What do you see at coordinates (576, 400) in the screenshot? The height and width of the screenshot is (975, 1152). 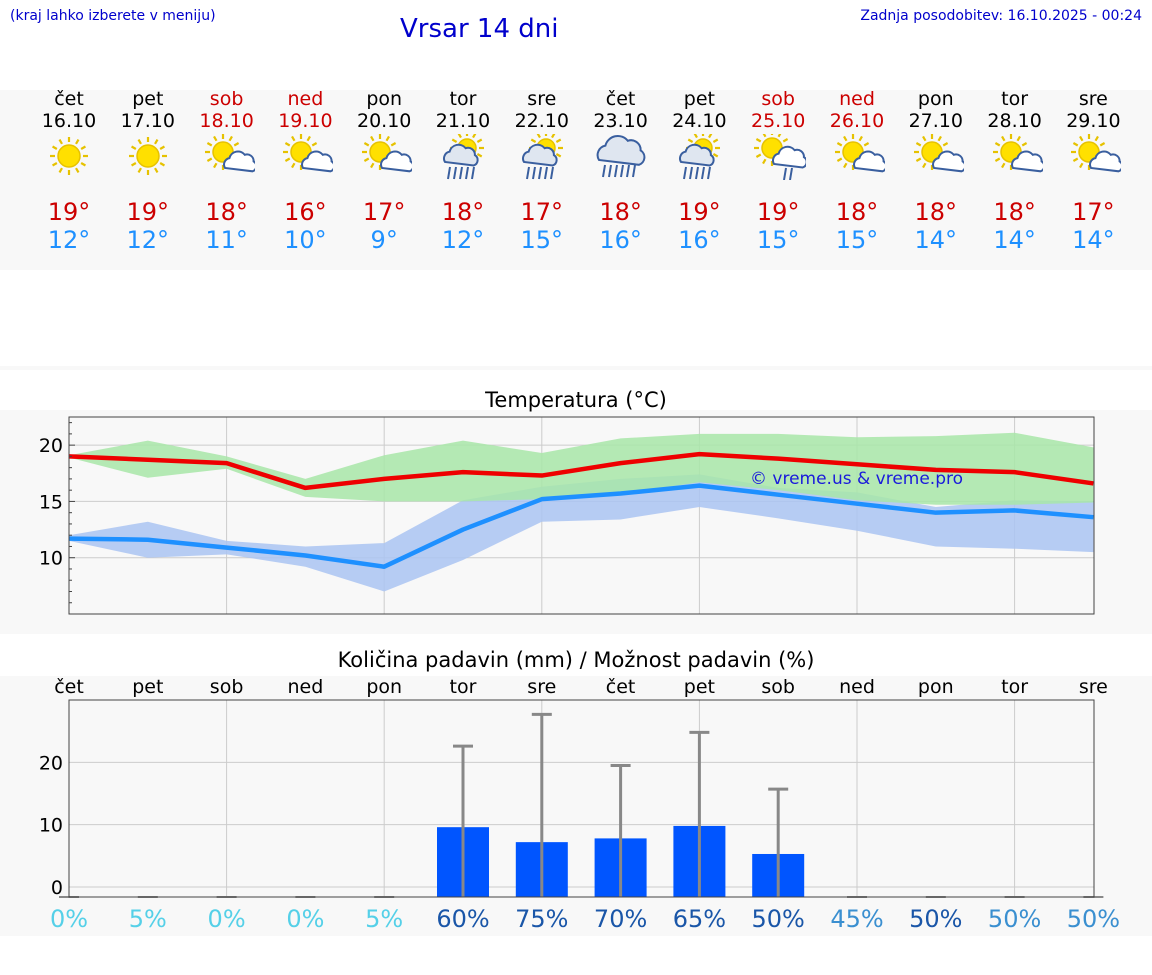 I see `temperature-chart-title: Temperatura (°C)` at bounding box center [576, 400].